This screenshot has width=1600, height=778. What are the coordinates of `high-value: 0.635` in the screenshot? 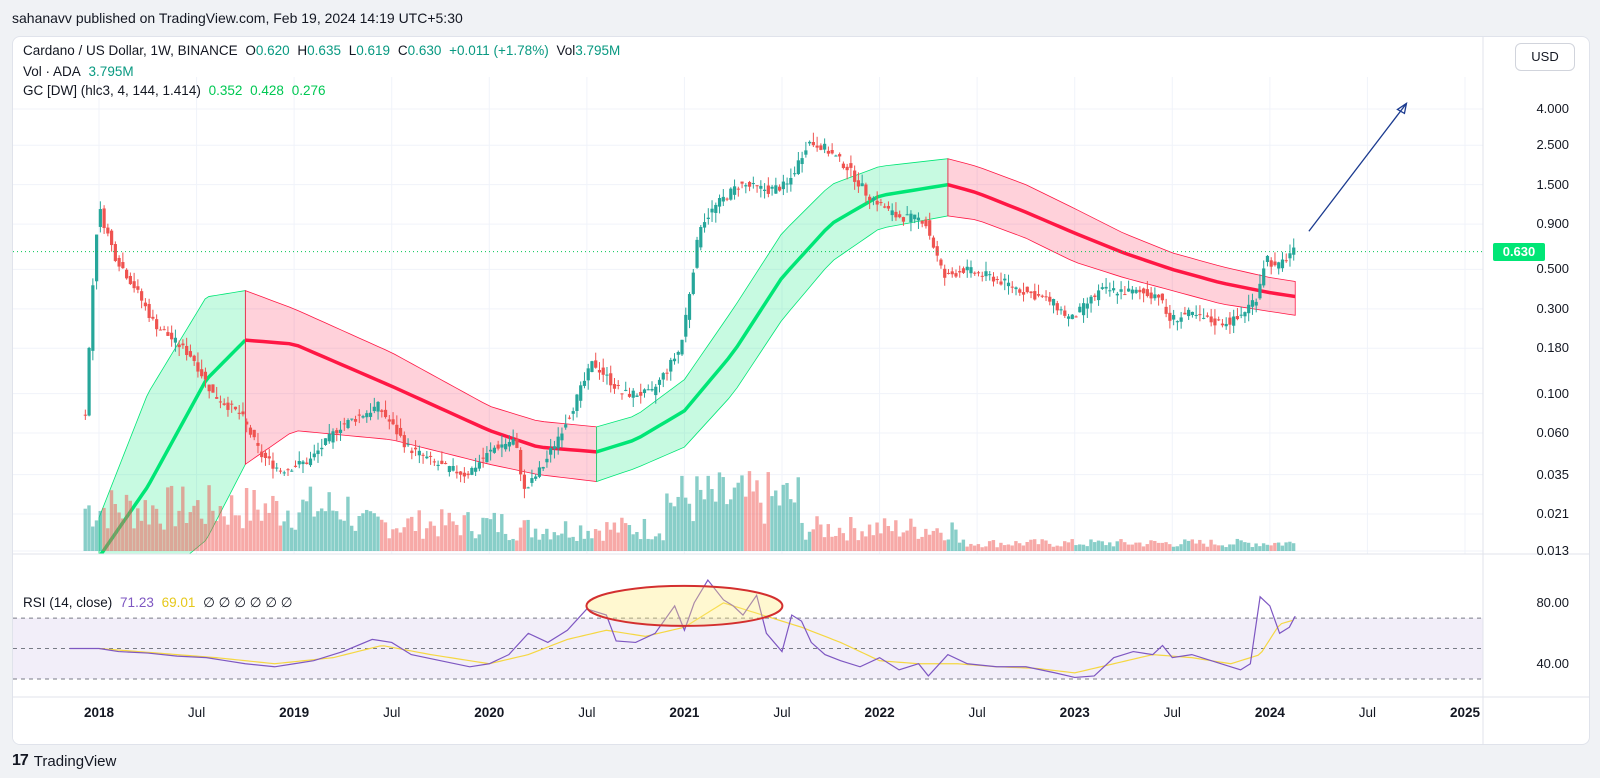 It's located at (324, 50).